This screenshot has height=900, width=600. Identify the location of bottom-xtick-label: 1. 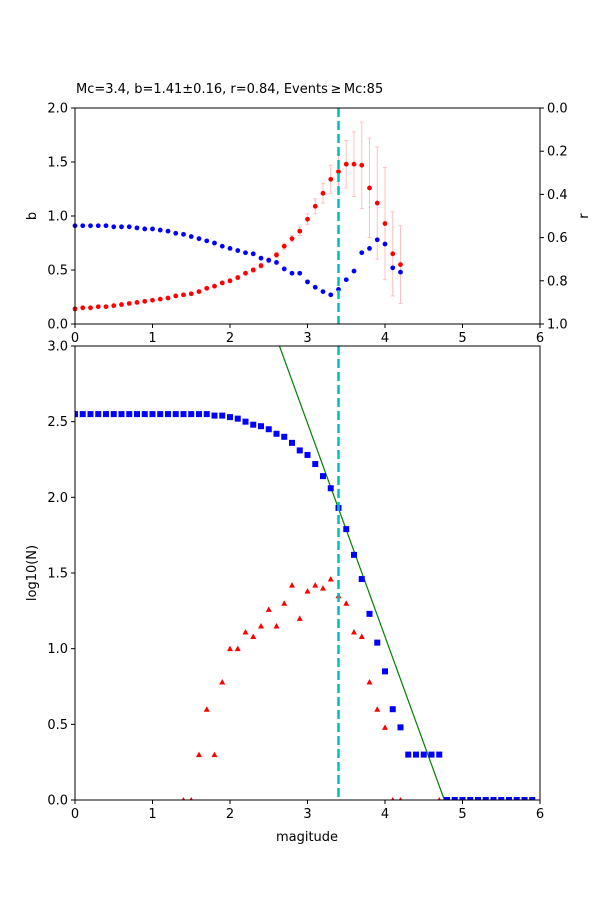
(152, 814).